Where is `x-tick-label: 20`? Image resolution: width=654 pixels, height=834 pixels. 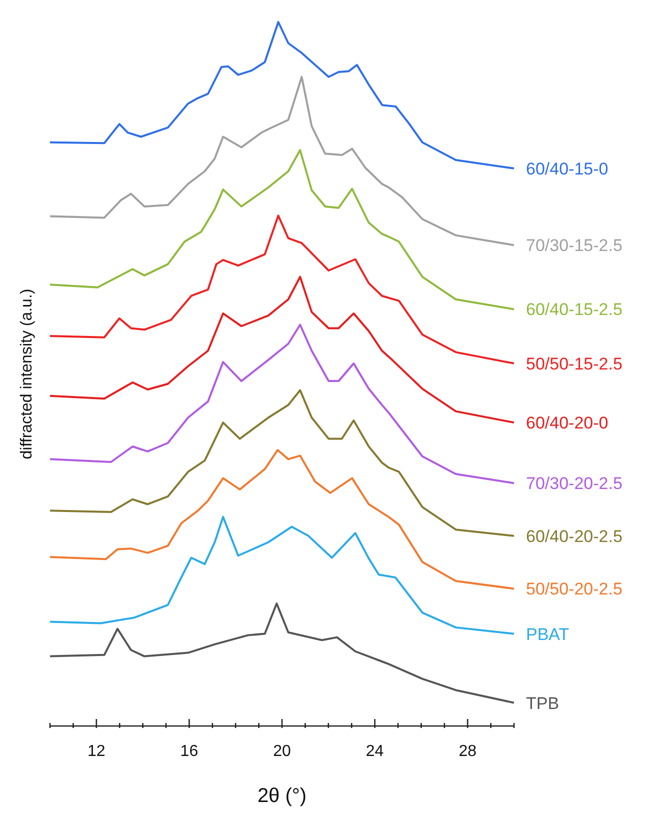
x-tick-label: 20 is located at coordinates (282, 751).